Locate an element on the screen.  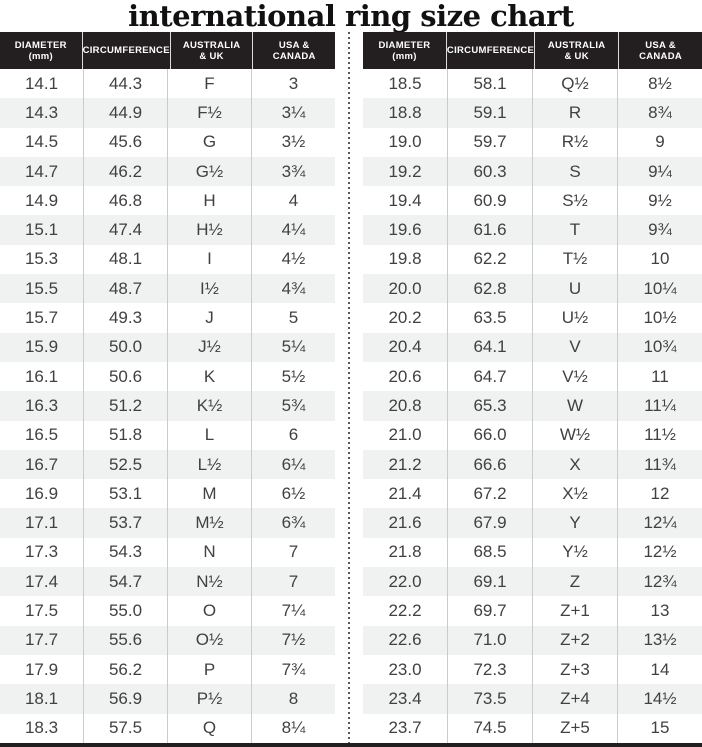
diameter-cell: 17.7 is located at coordinates (42, 640).